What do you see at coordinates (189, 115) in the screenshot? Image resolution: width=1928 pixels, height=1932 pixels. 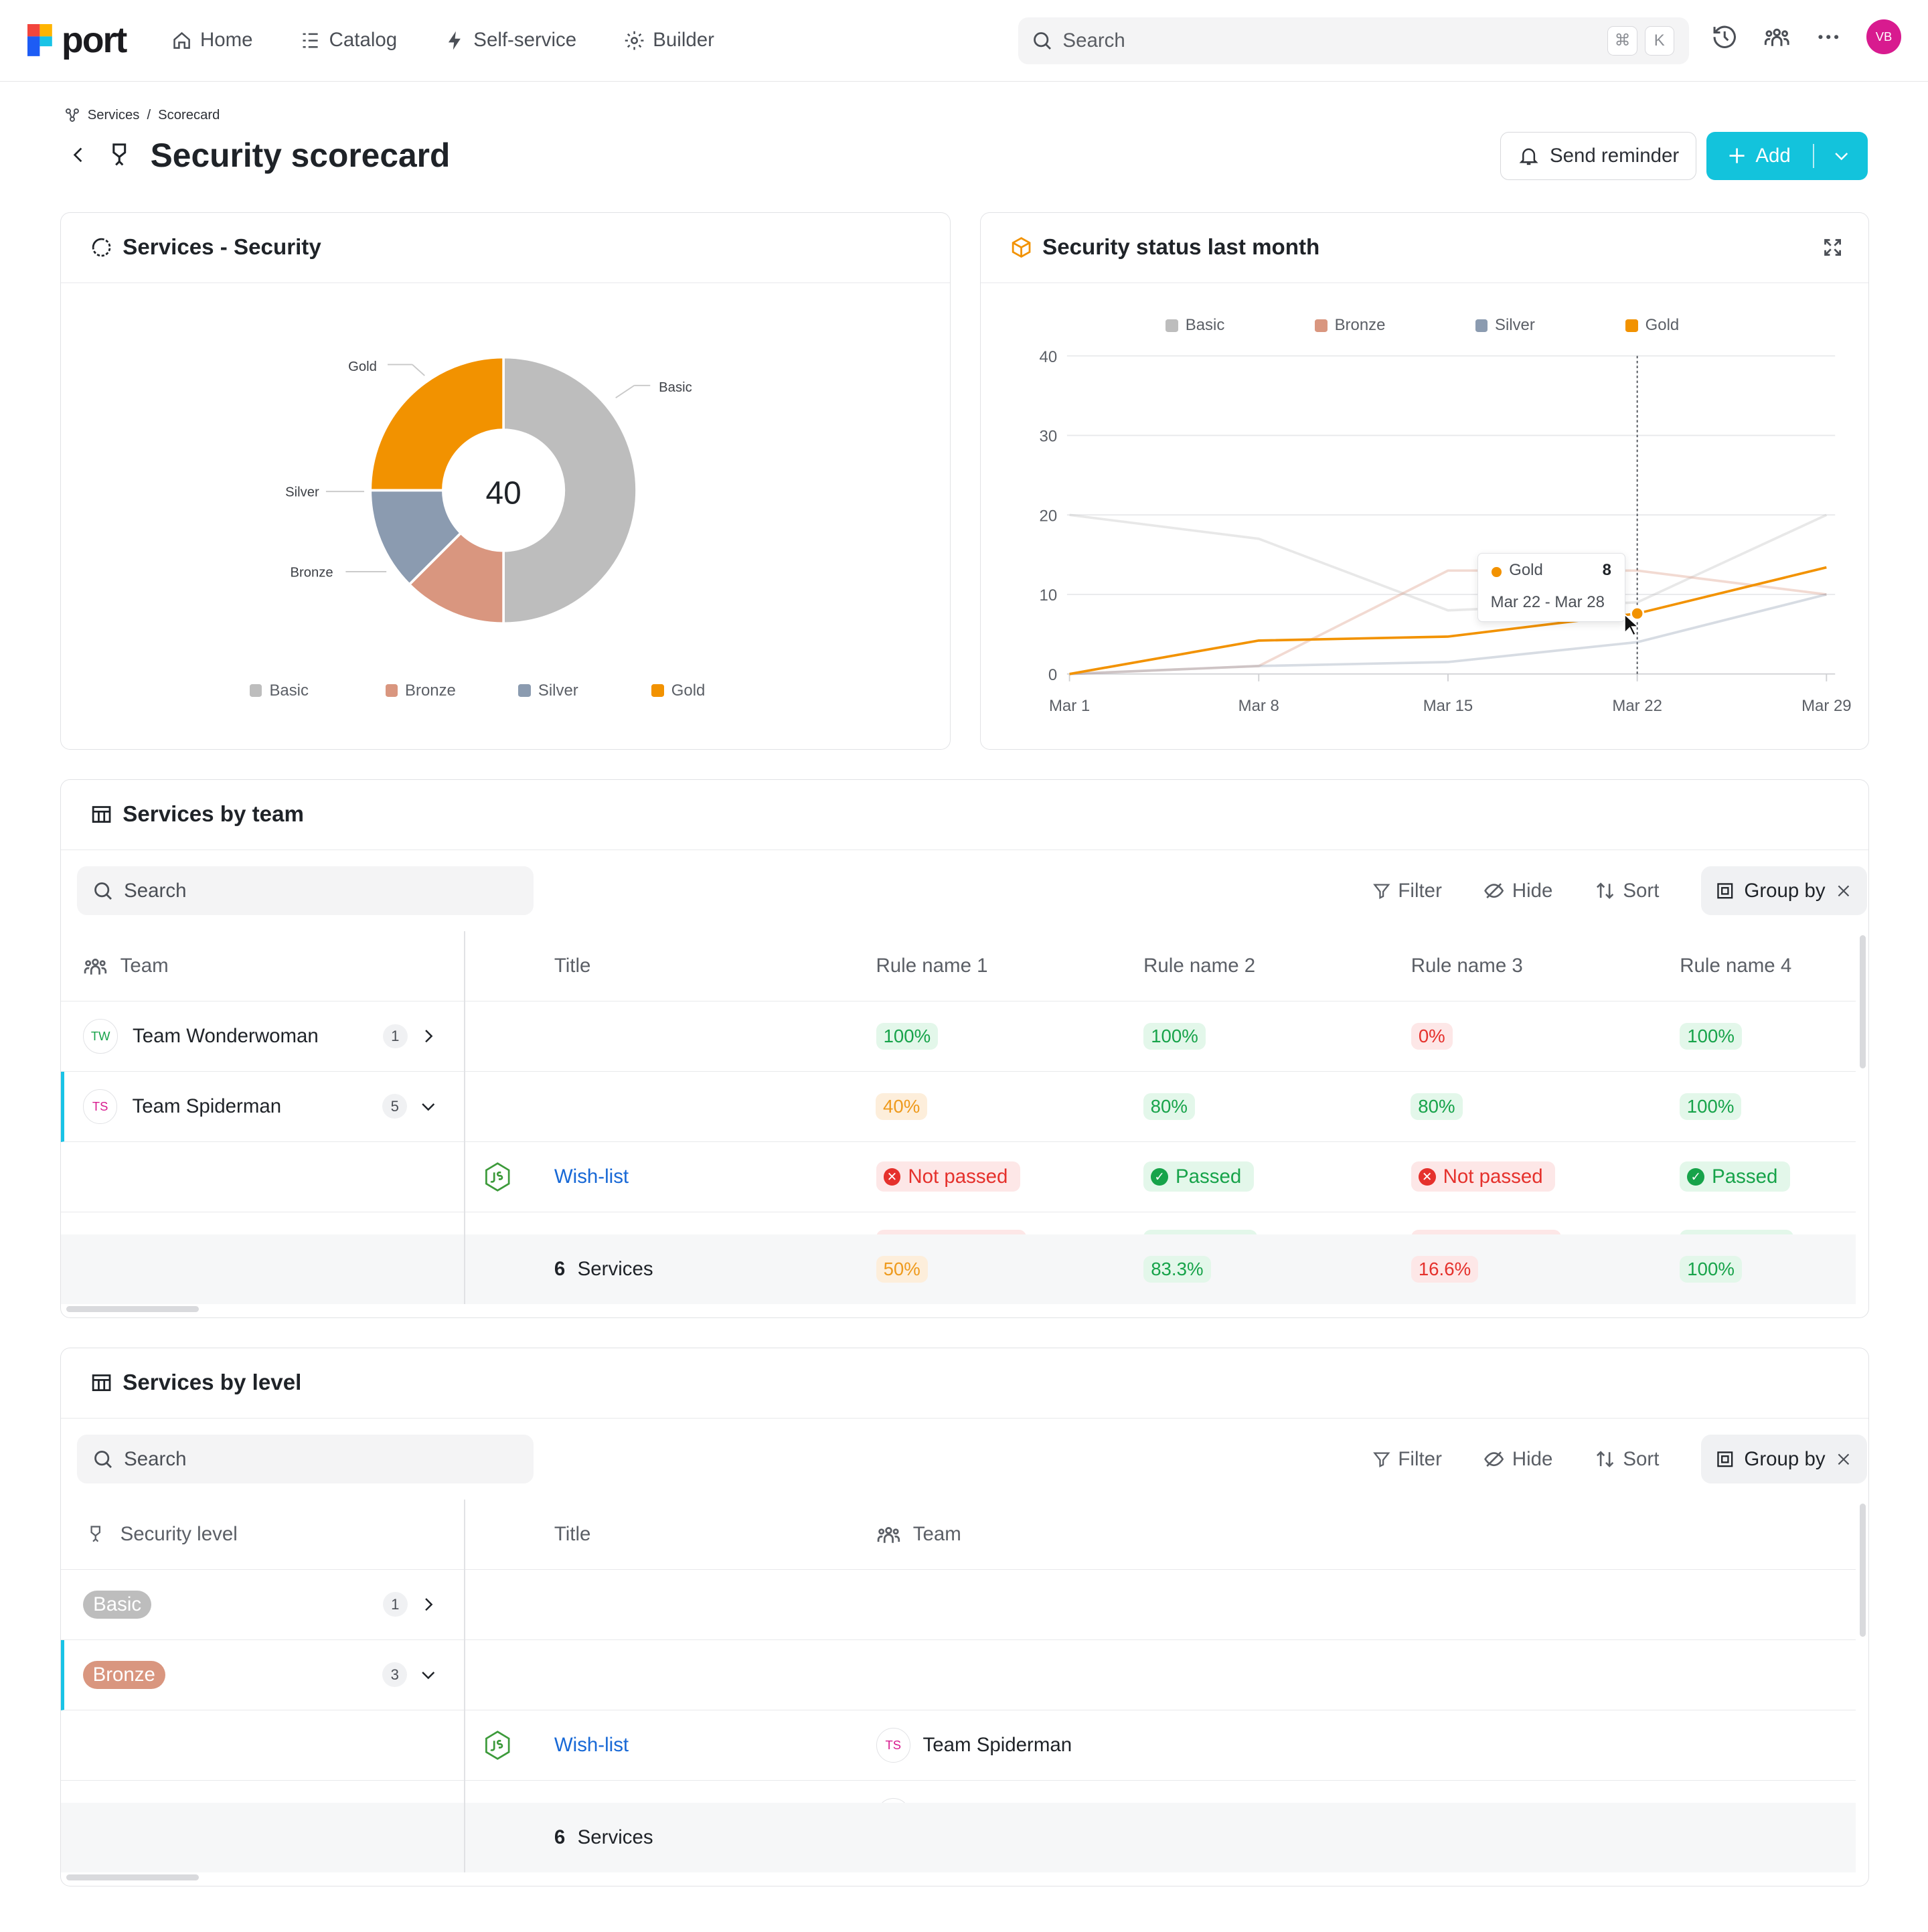 I see `breadcrumb-scorecard: Scorecard` at bounding box center [189, 115].